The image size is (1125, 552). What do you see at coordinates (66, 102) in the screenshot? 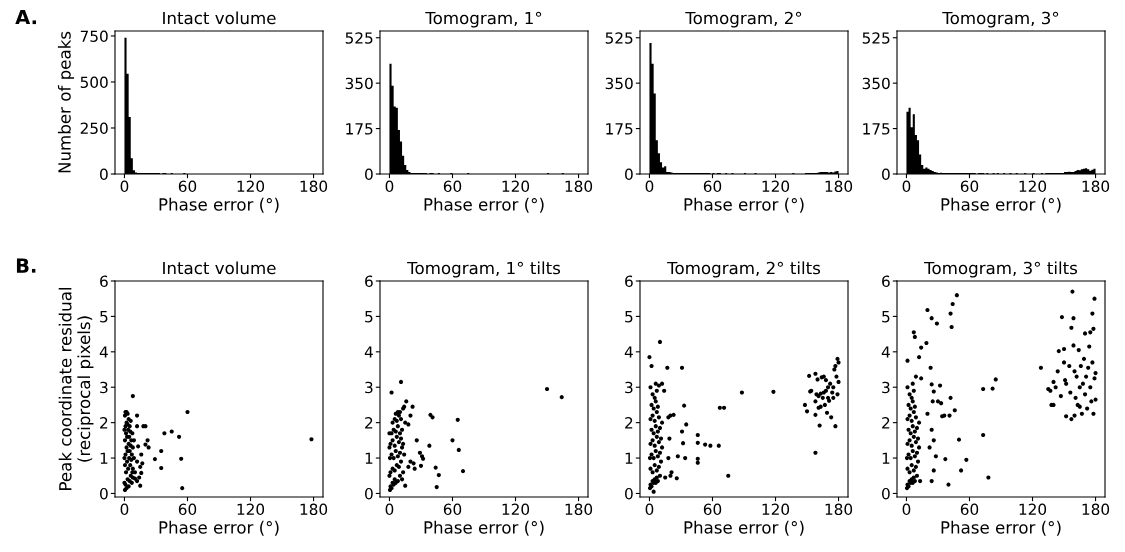
I see `y-axis-title: Number of peaks` at bounding box center [66, 102].